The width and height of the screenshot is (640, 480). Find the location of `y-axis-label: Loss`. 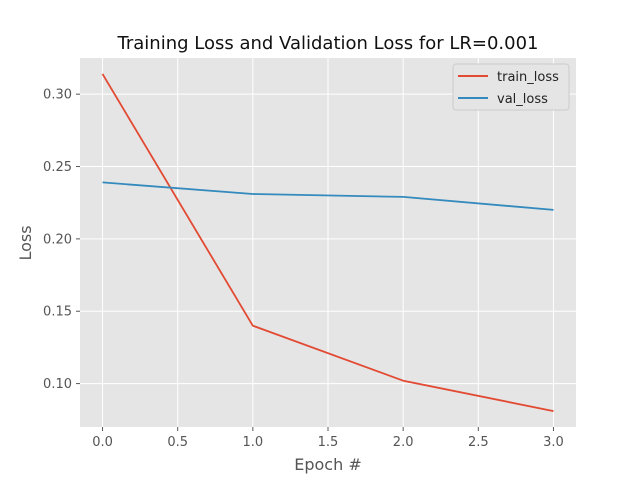

y-axis-label: Loss is located at coordinates (25, 242).